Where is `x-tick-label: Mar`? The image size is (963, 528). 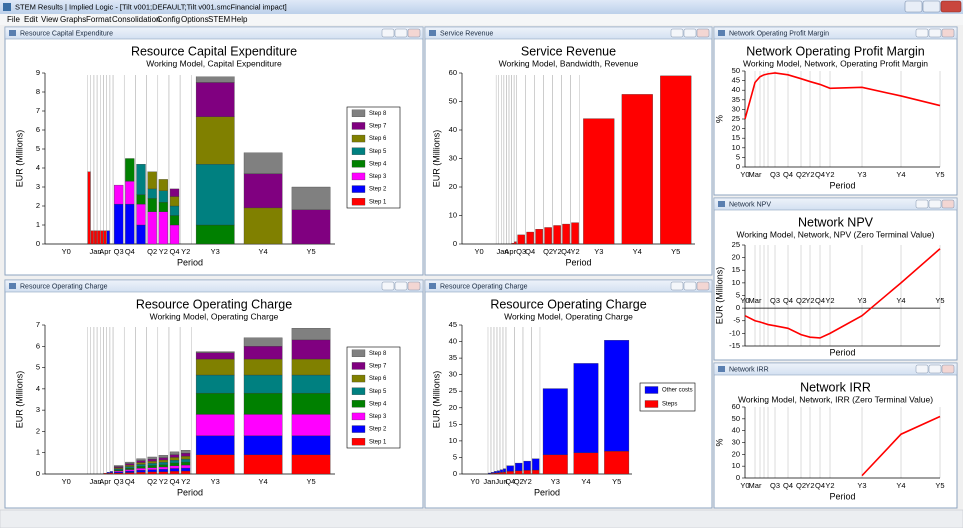
x-tick-label: Mar is located at coordinates (755, 485).